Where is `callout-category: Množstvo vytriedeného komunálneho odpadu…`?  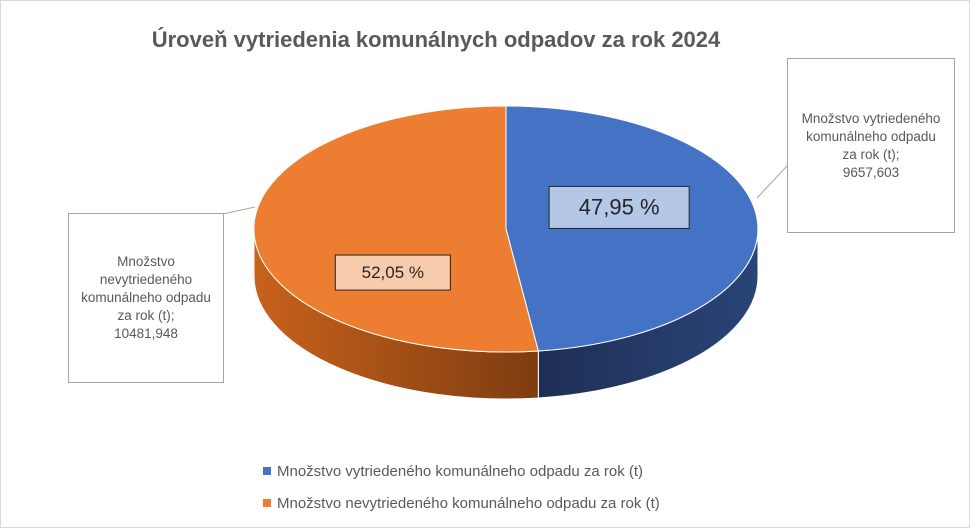 callout-category: Množstvo vytriedeného komunálneho odpadu… is located at coordinates (871, 136).